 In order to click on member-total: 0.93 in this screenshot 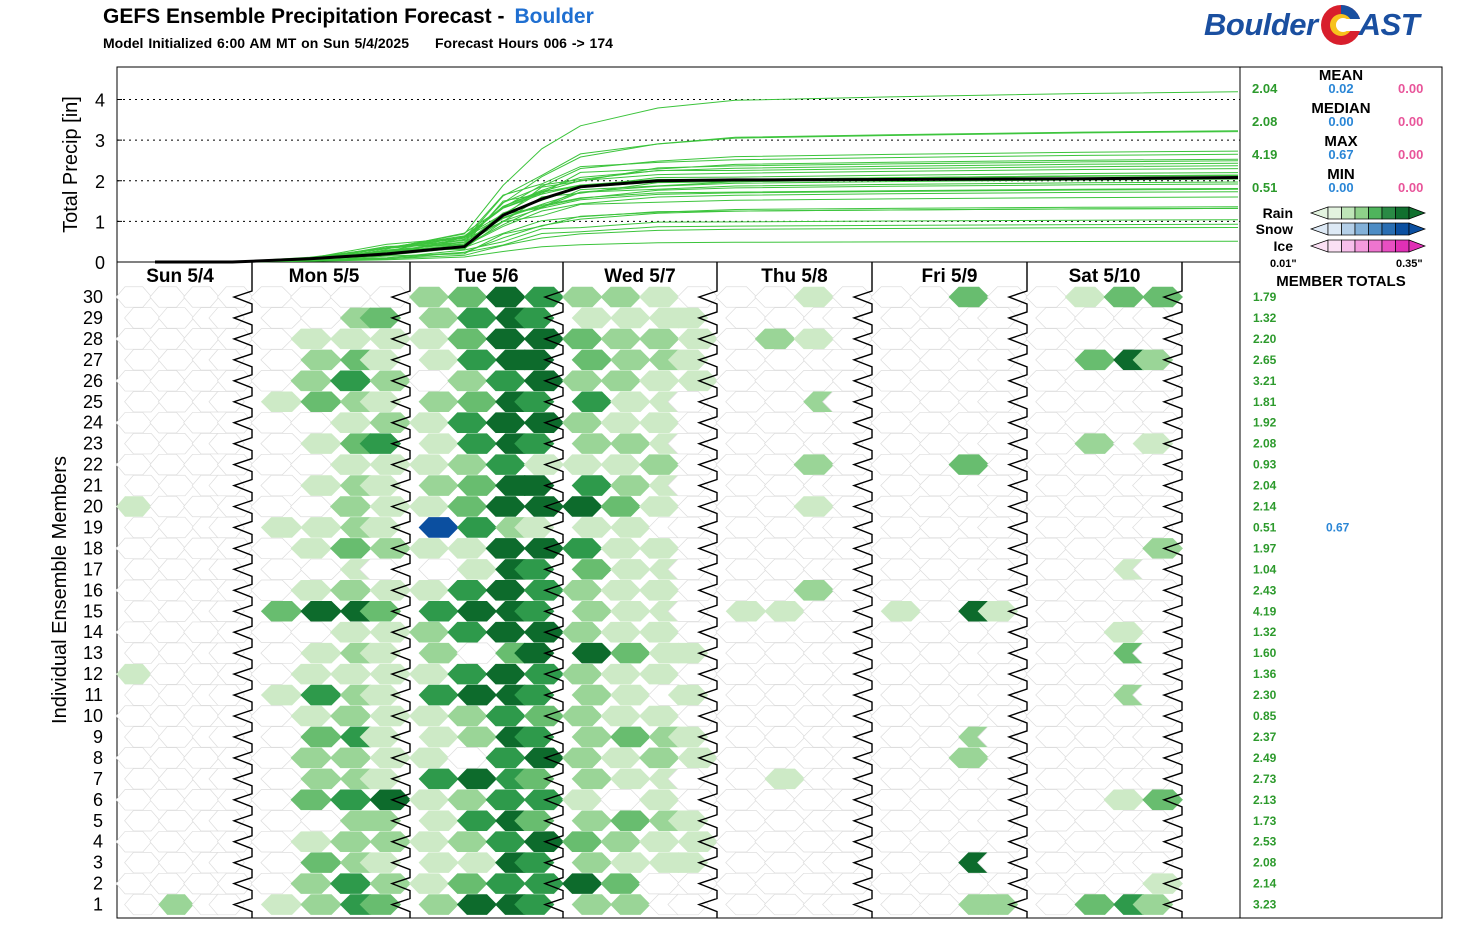, I will do `click(1265, 465)`.